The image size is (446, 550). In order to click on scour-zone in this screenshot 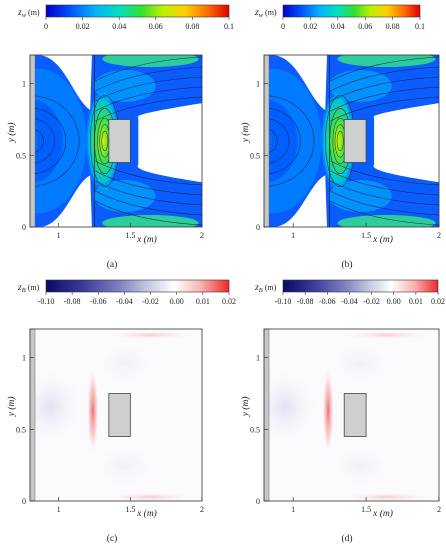, I will do `click(294, 407)`.